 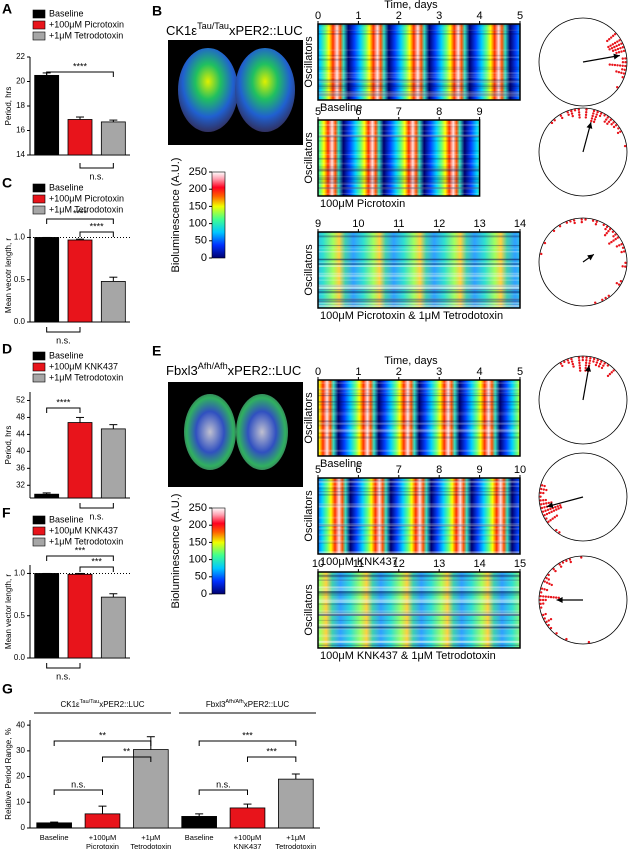 What do you see at coordinates (39, 199) in the screenshot?
I see `legend-swatch` at bounding box center [39, 199].